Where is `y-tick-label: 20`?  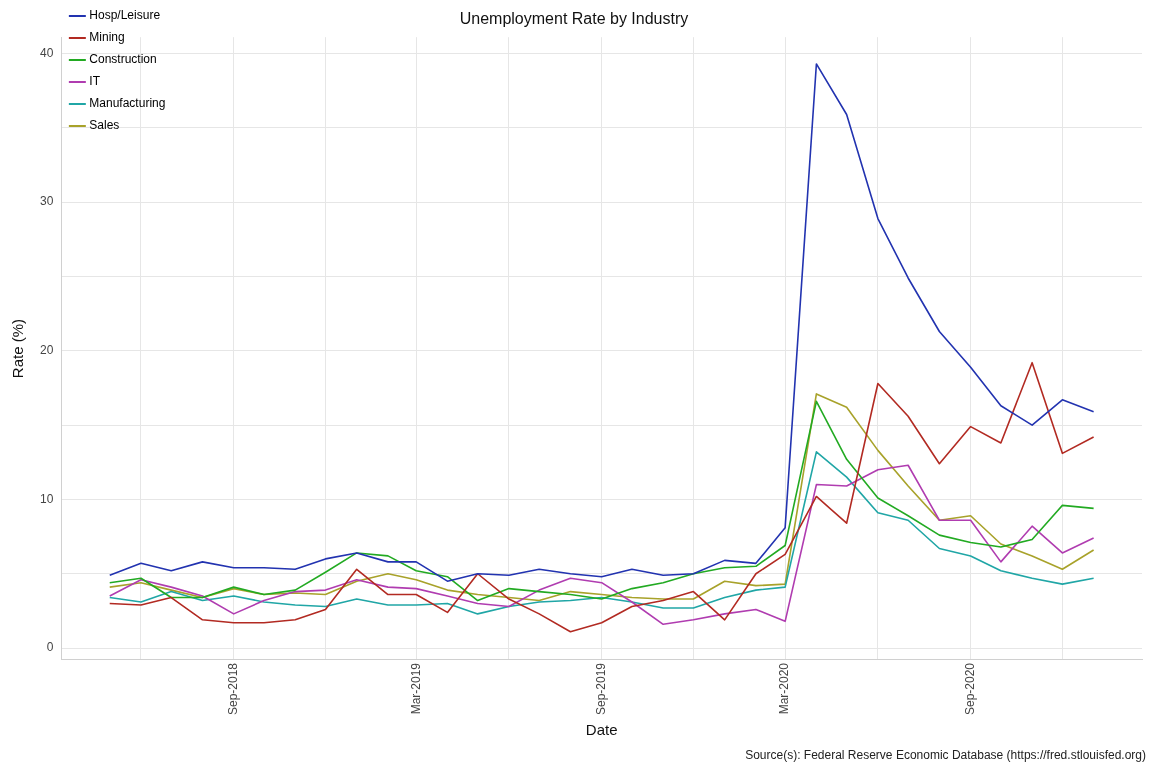
y-tick-label: 20 is located at coordinates (46, 350).